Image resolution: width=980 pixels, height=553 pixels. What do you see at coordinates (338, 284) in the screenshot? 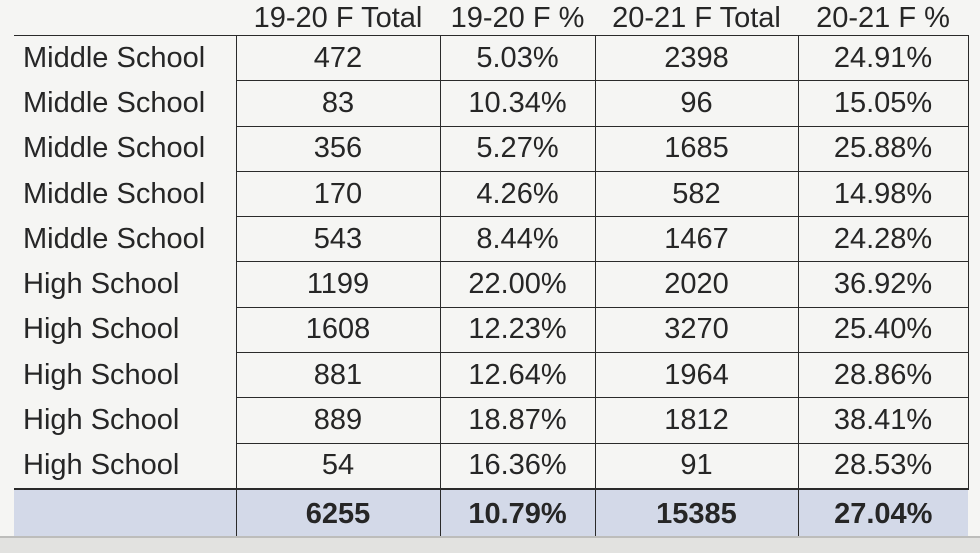
I see `cell-1920-f-total: 1199` at bounding box center [338, 284].